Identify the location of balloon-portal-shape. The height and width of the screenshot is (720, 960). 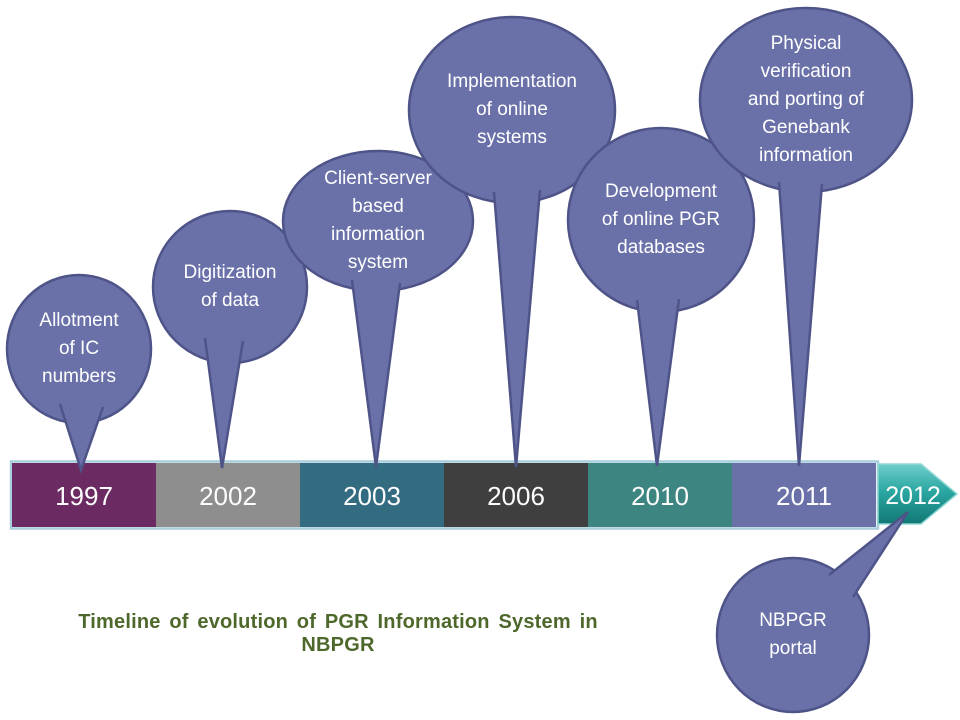
(812, 612).